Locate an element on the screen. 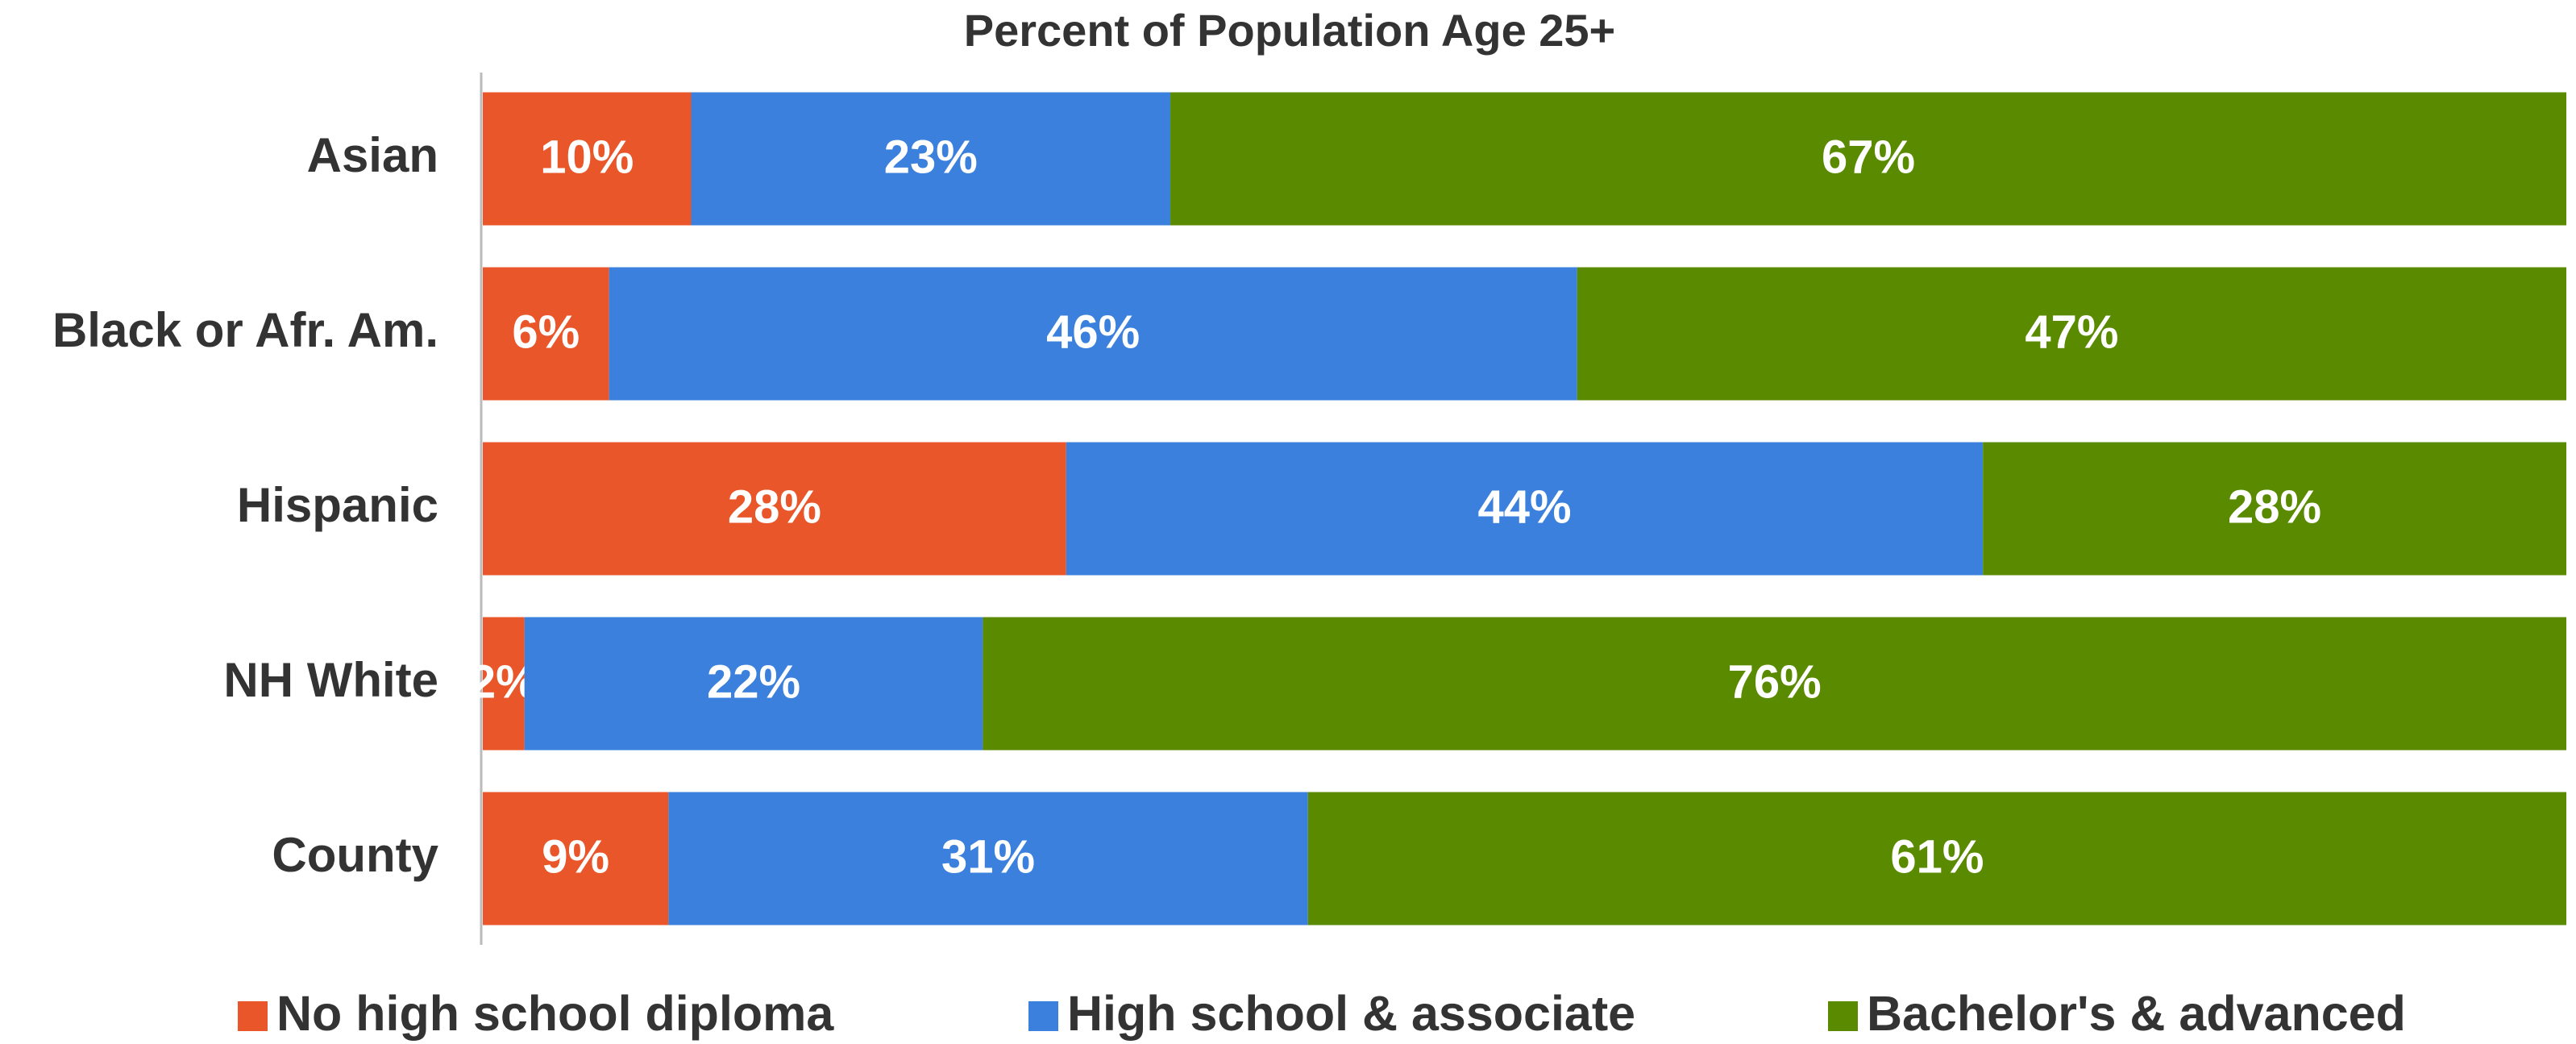  chart-title: Percent of Population Age 25+ is located at coordinates (1290, 30).